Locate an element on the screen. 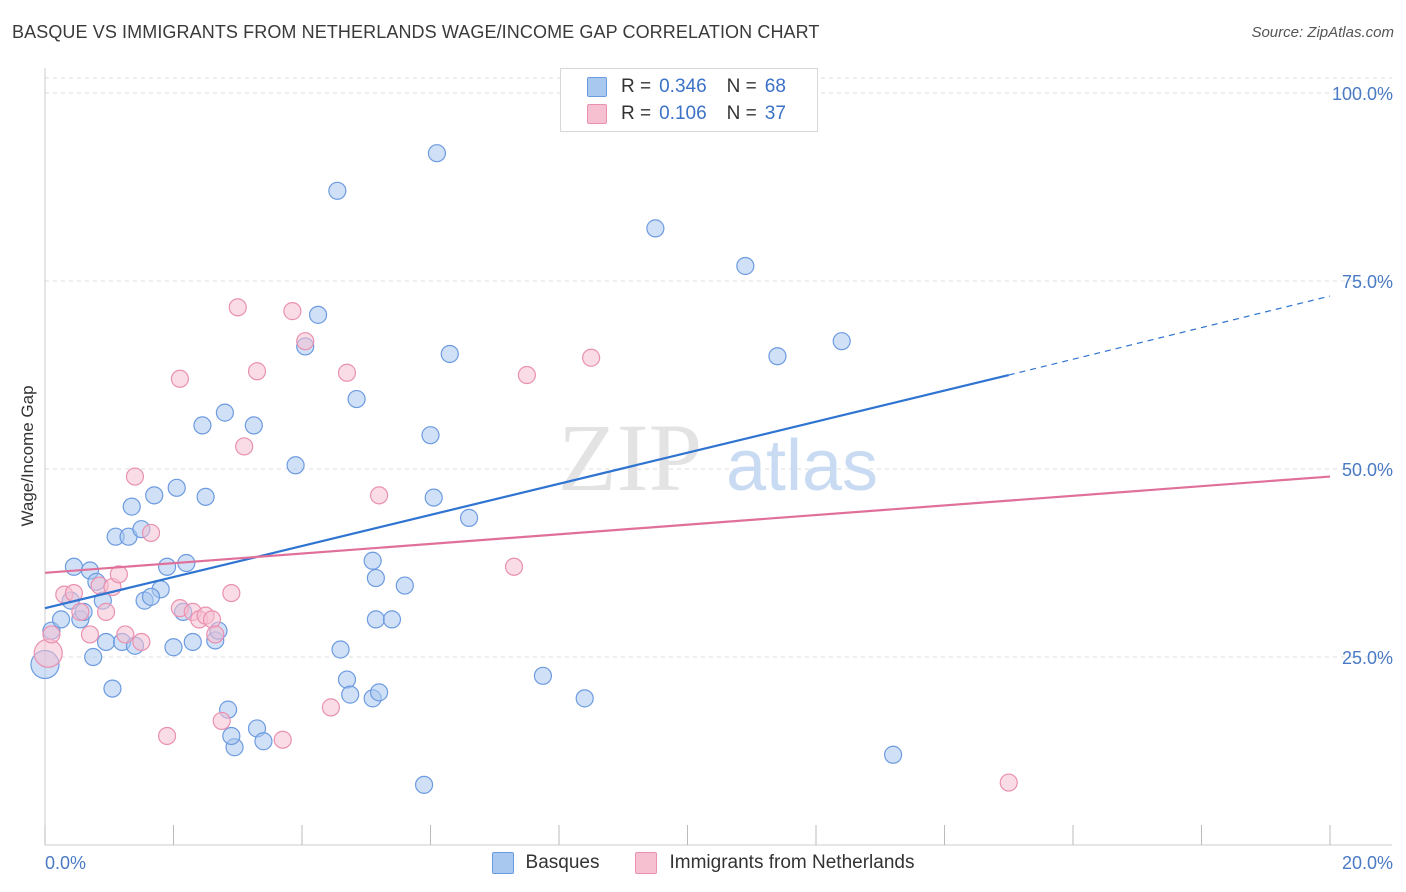 This screenshot has width=1406, height=892. legend-item-netherlands: Immigrants from Netherlands is located at coordinates (774, 863).